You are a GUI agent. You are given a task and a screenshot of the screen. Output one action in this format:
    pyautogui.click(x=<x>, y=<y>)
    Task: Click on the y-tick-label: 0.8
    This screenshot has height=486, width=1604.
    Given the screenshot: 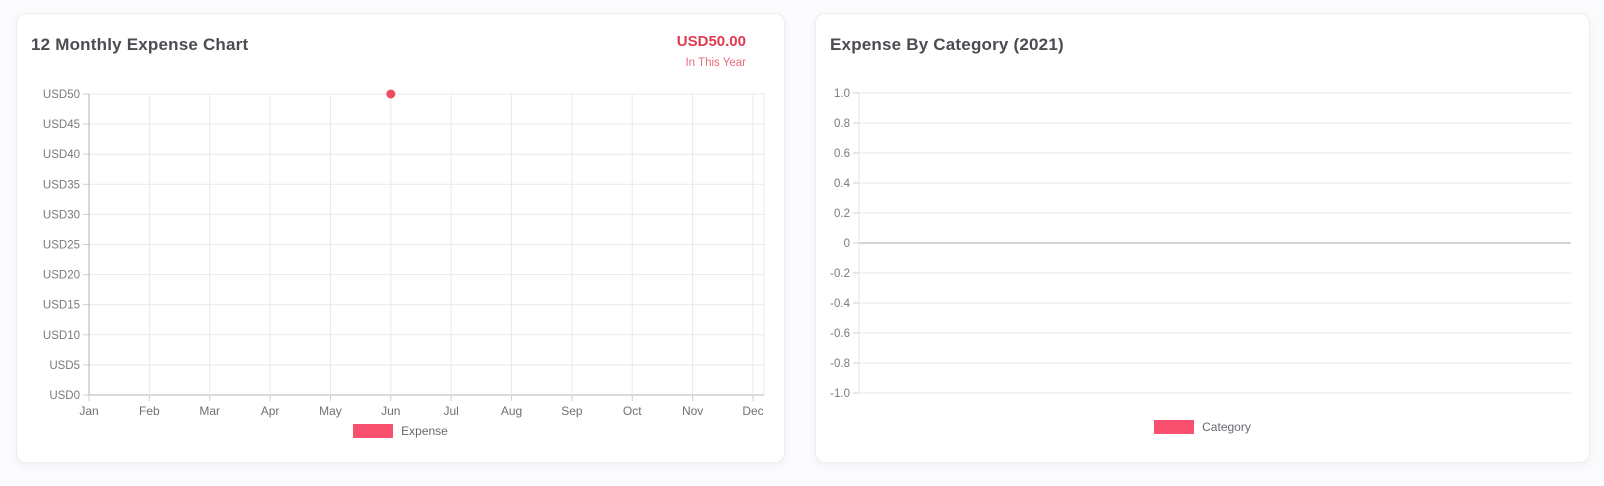 What is the action you would take?
    pyautogui.click(x=842, y=124)
    